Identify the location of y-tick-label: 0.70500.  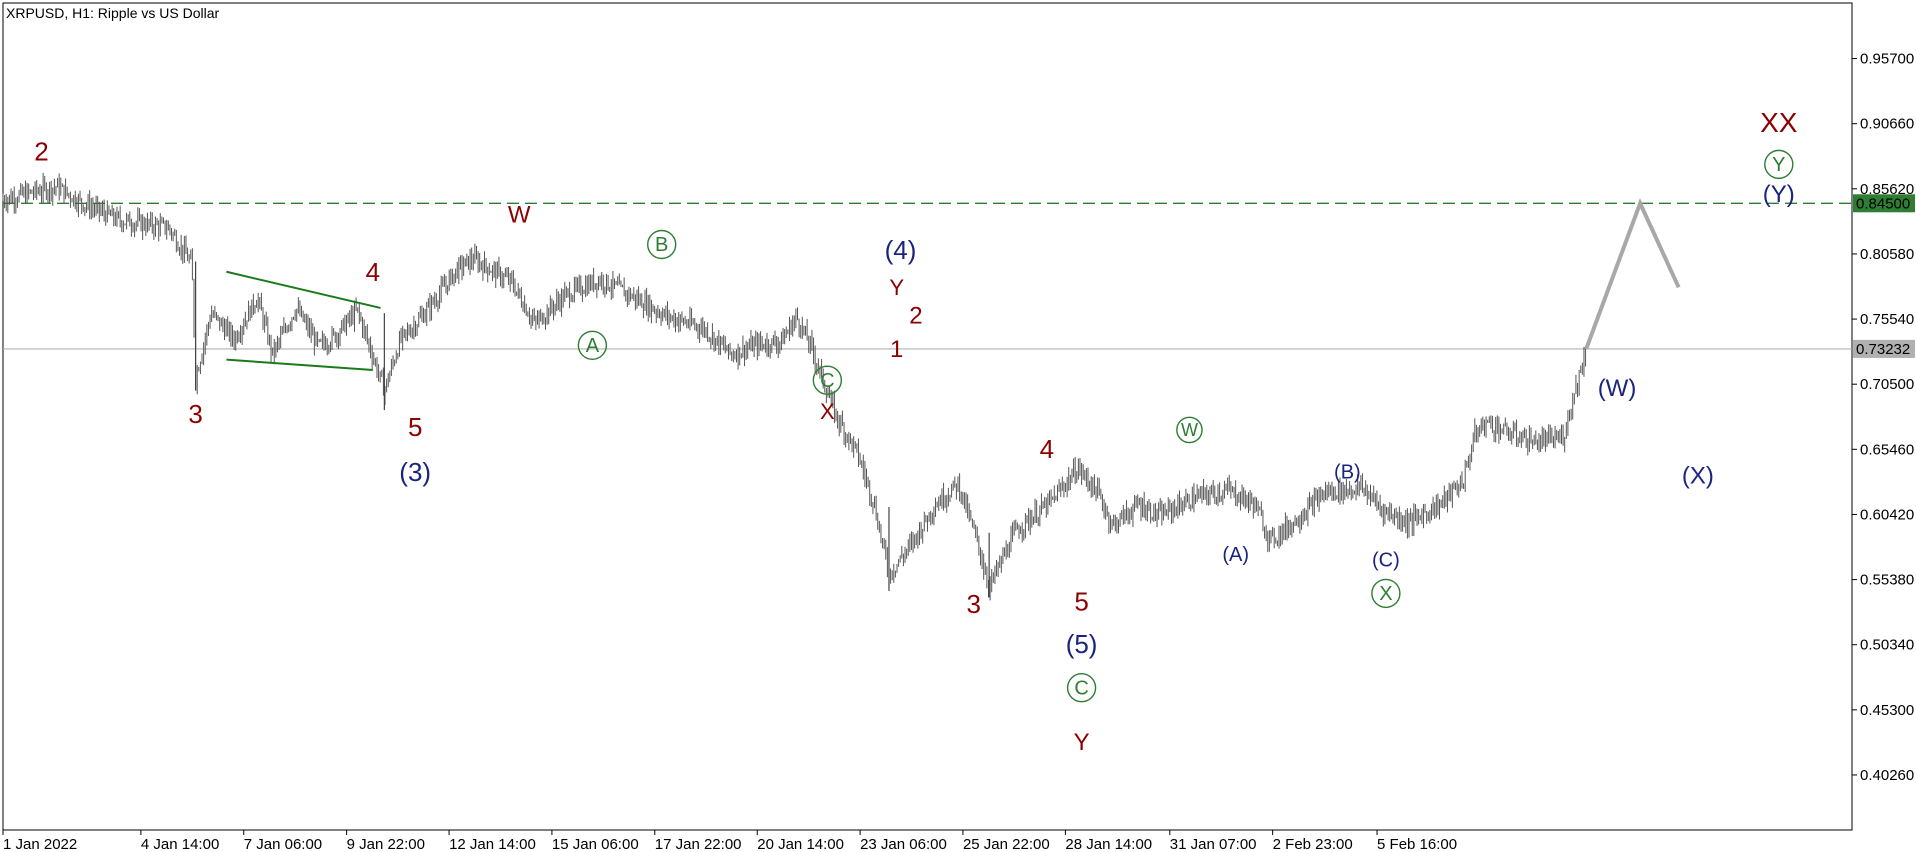
(1887, 384).